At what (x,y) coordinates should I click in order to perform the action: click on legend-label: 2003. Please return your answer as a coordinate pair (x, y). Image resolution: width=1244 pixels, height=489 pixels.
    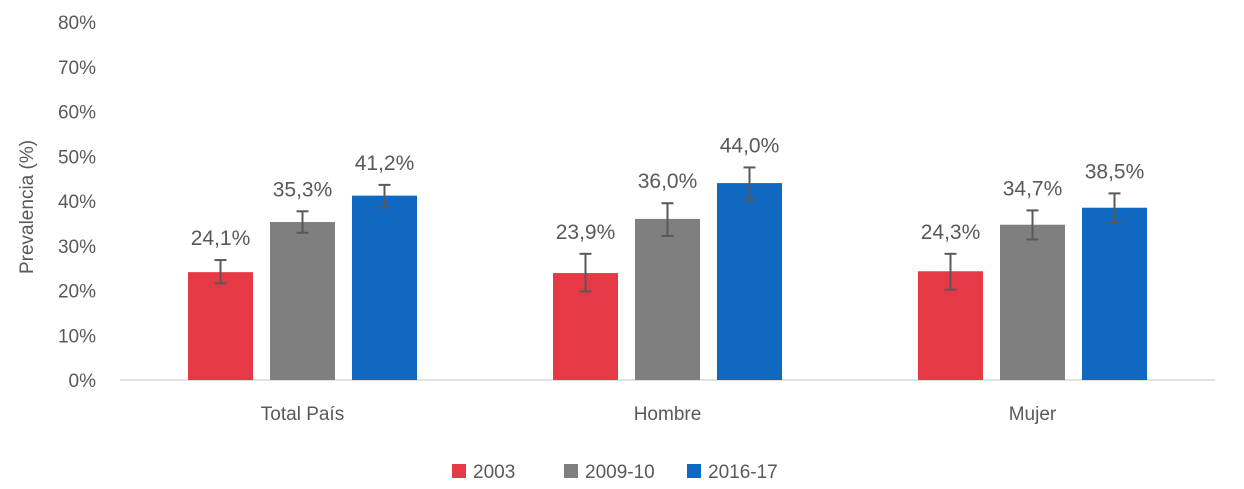
    Looking at the image, I should click on (494, 472).